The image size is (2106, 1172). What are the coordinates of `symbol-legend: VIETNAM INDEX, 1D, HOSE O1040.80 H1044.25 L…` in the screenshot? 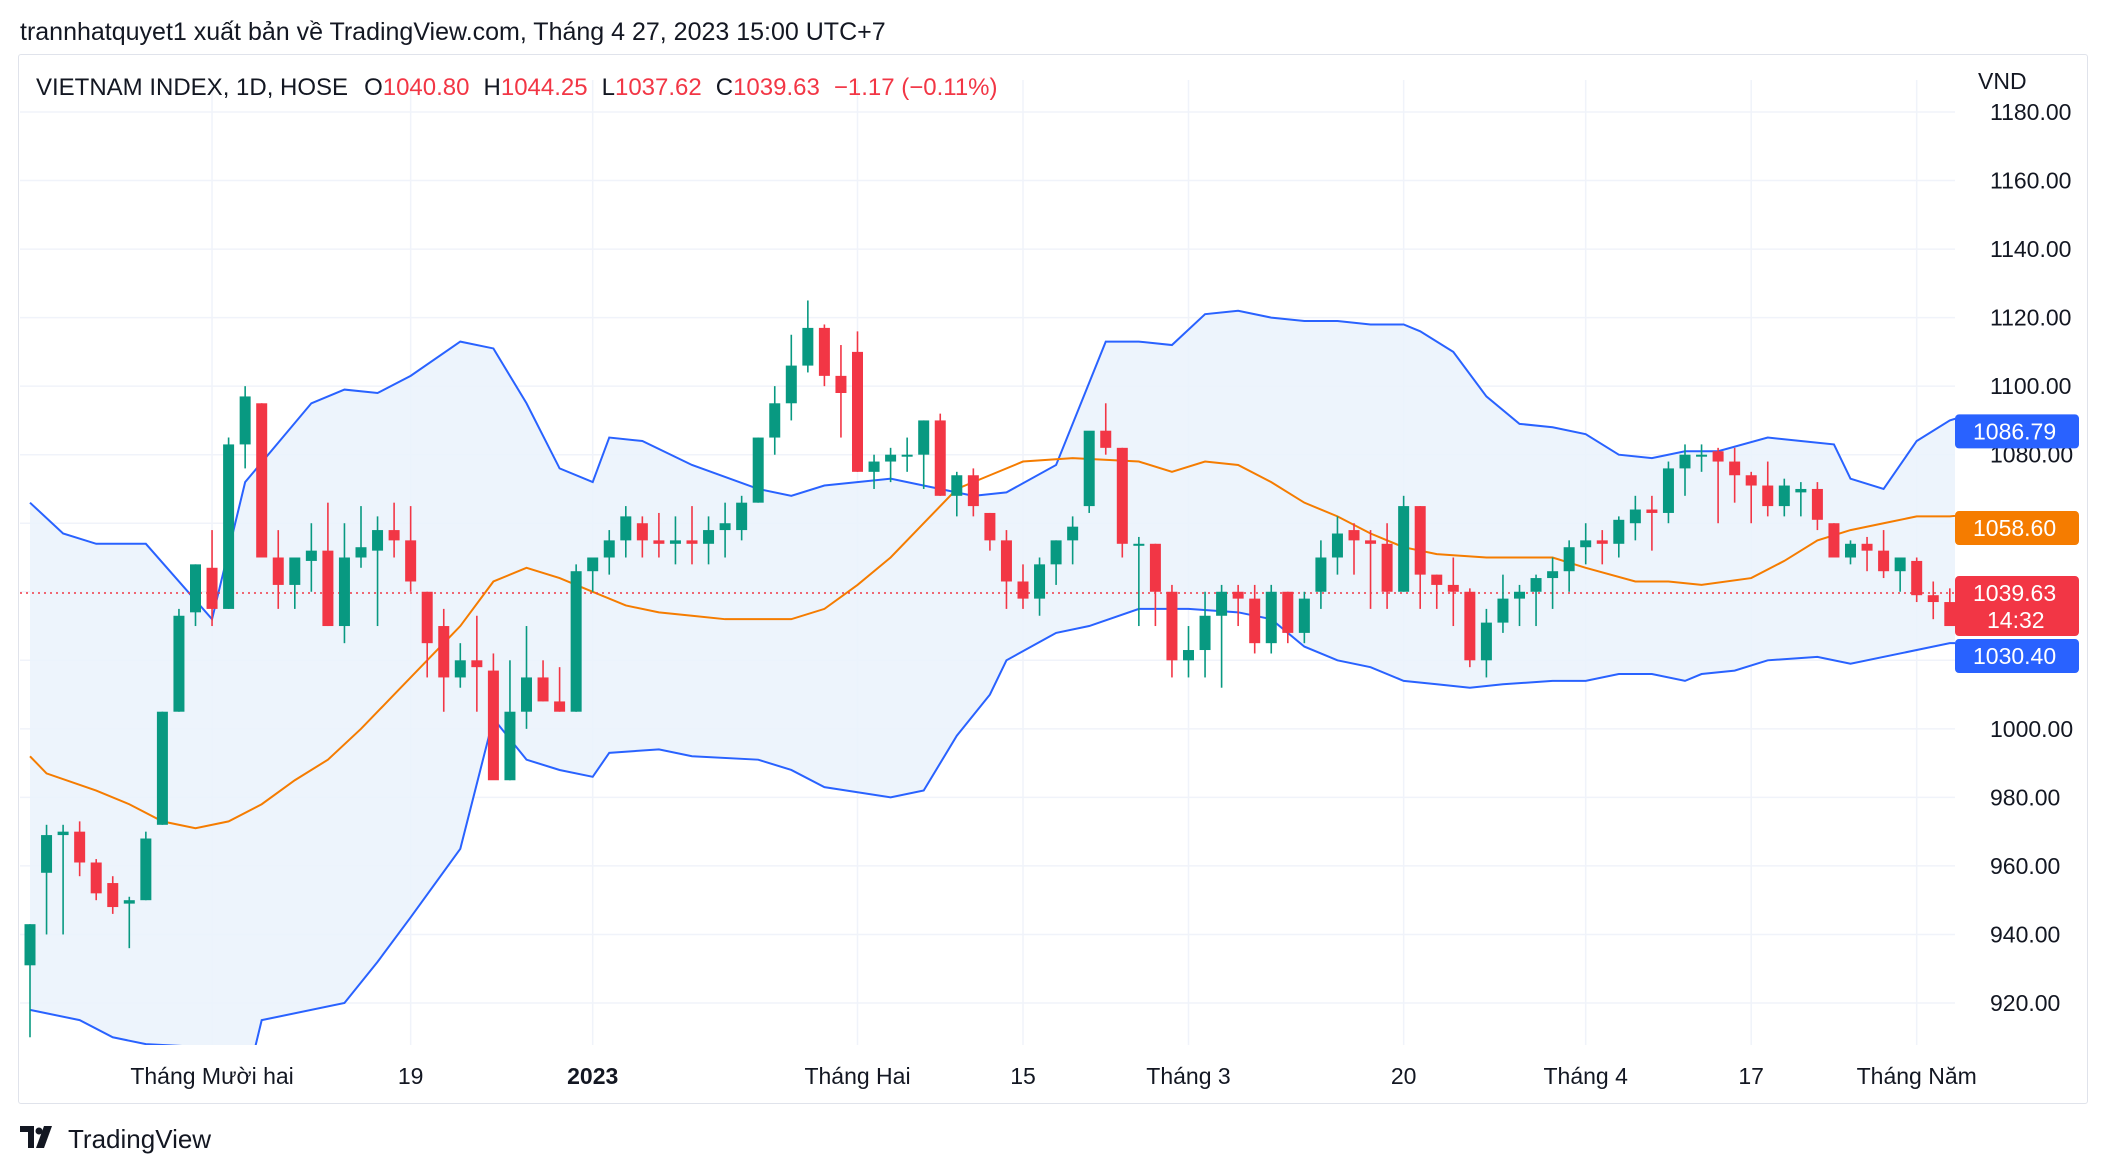 It's located at (517, 88).